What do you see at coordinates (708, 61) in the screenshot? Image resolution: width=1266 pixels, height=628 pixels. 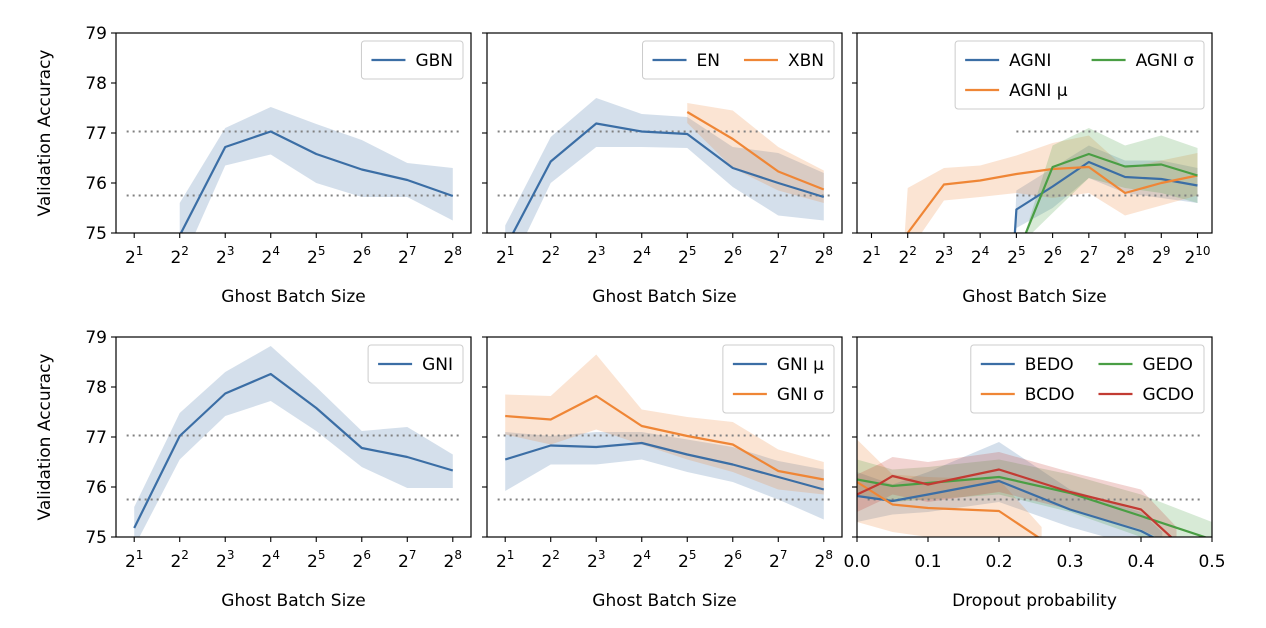 I see `legend-label: EN` at bounding box center [708, 61].